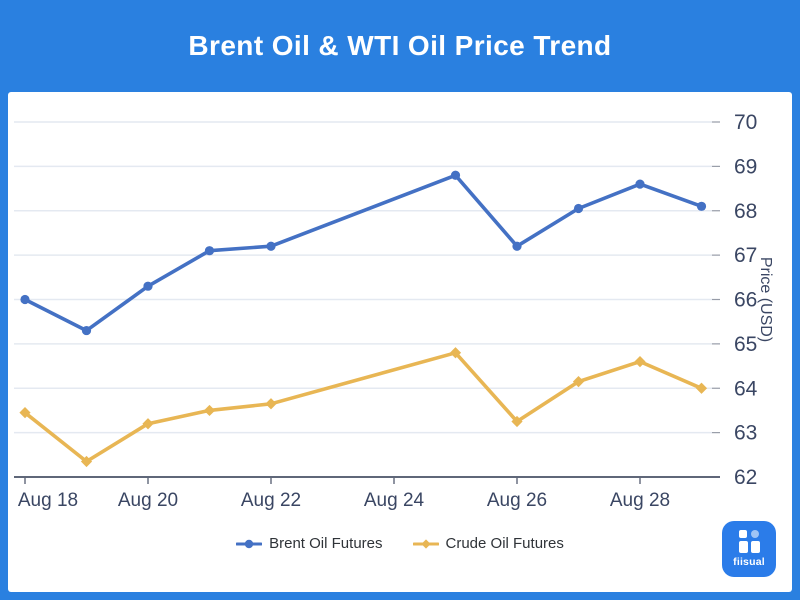 The image size is (800, 600). I want to click on legend-item-crude-oil-futures: Crude Oil Futures, so click(488, 543).